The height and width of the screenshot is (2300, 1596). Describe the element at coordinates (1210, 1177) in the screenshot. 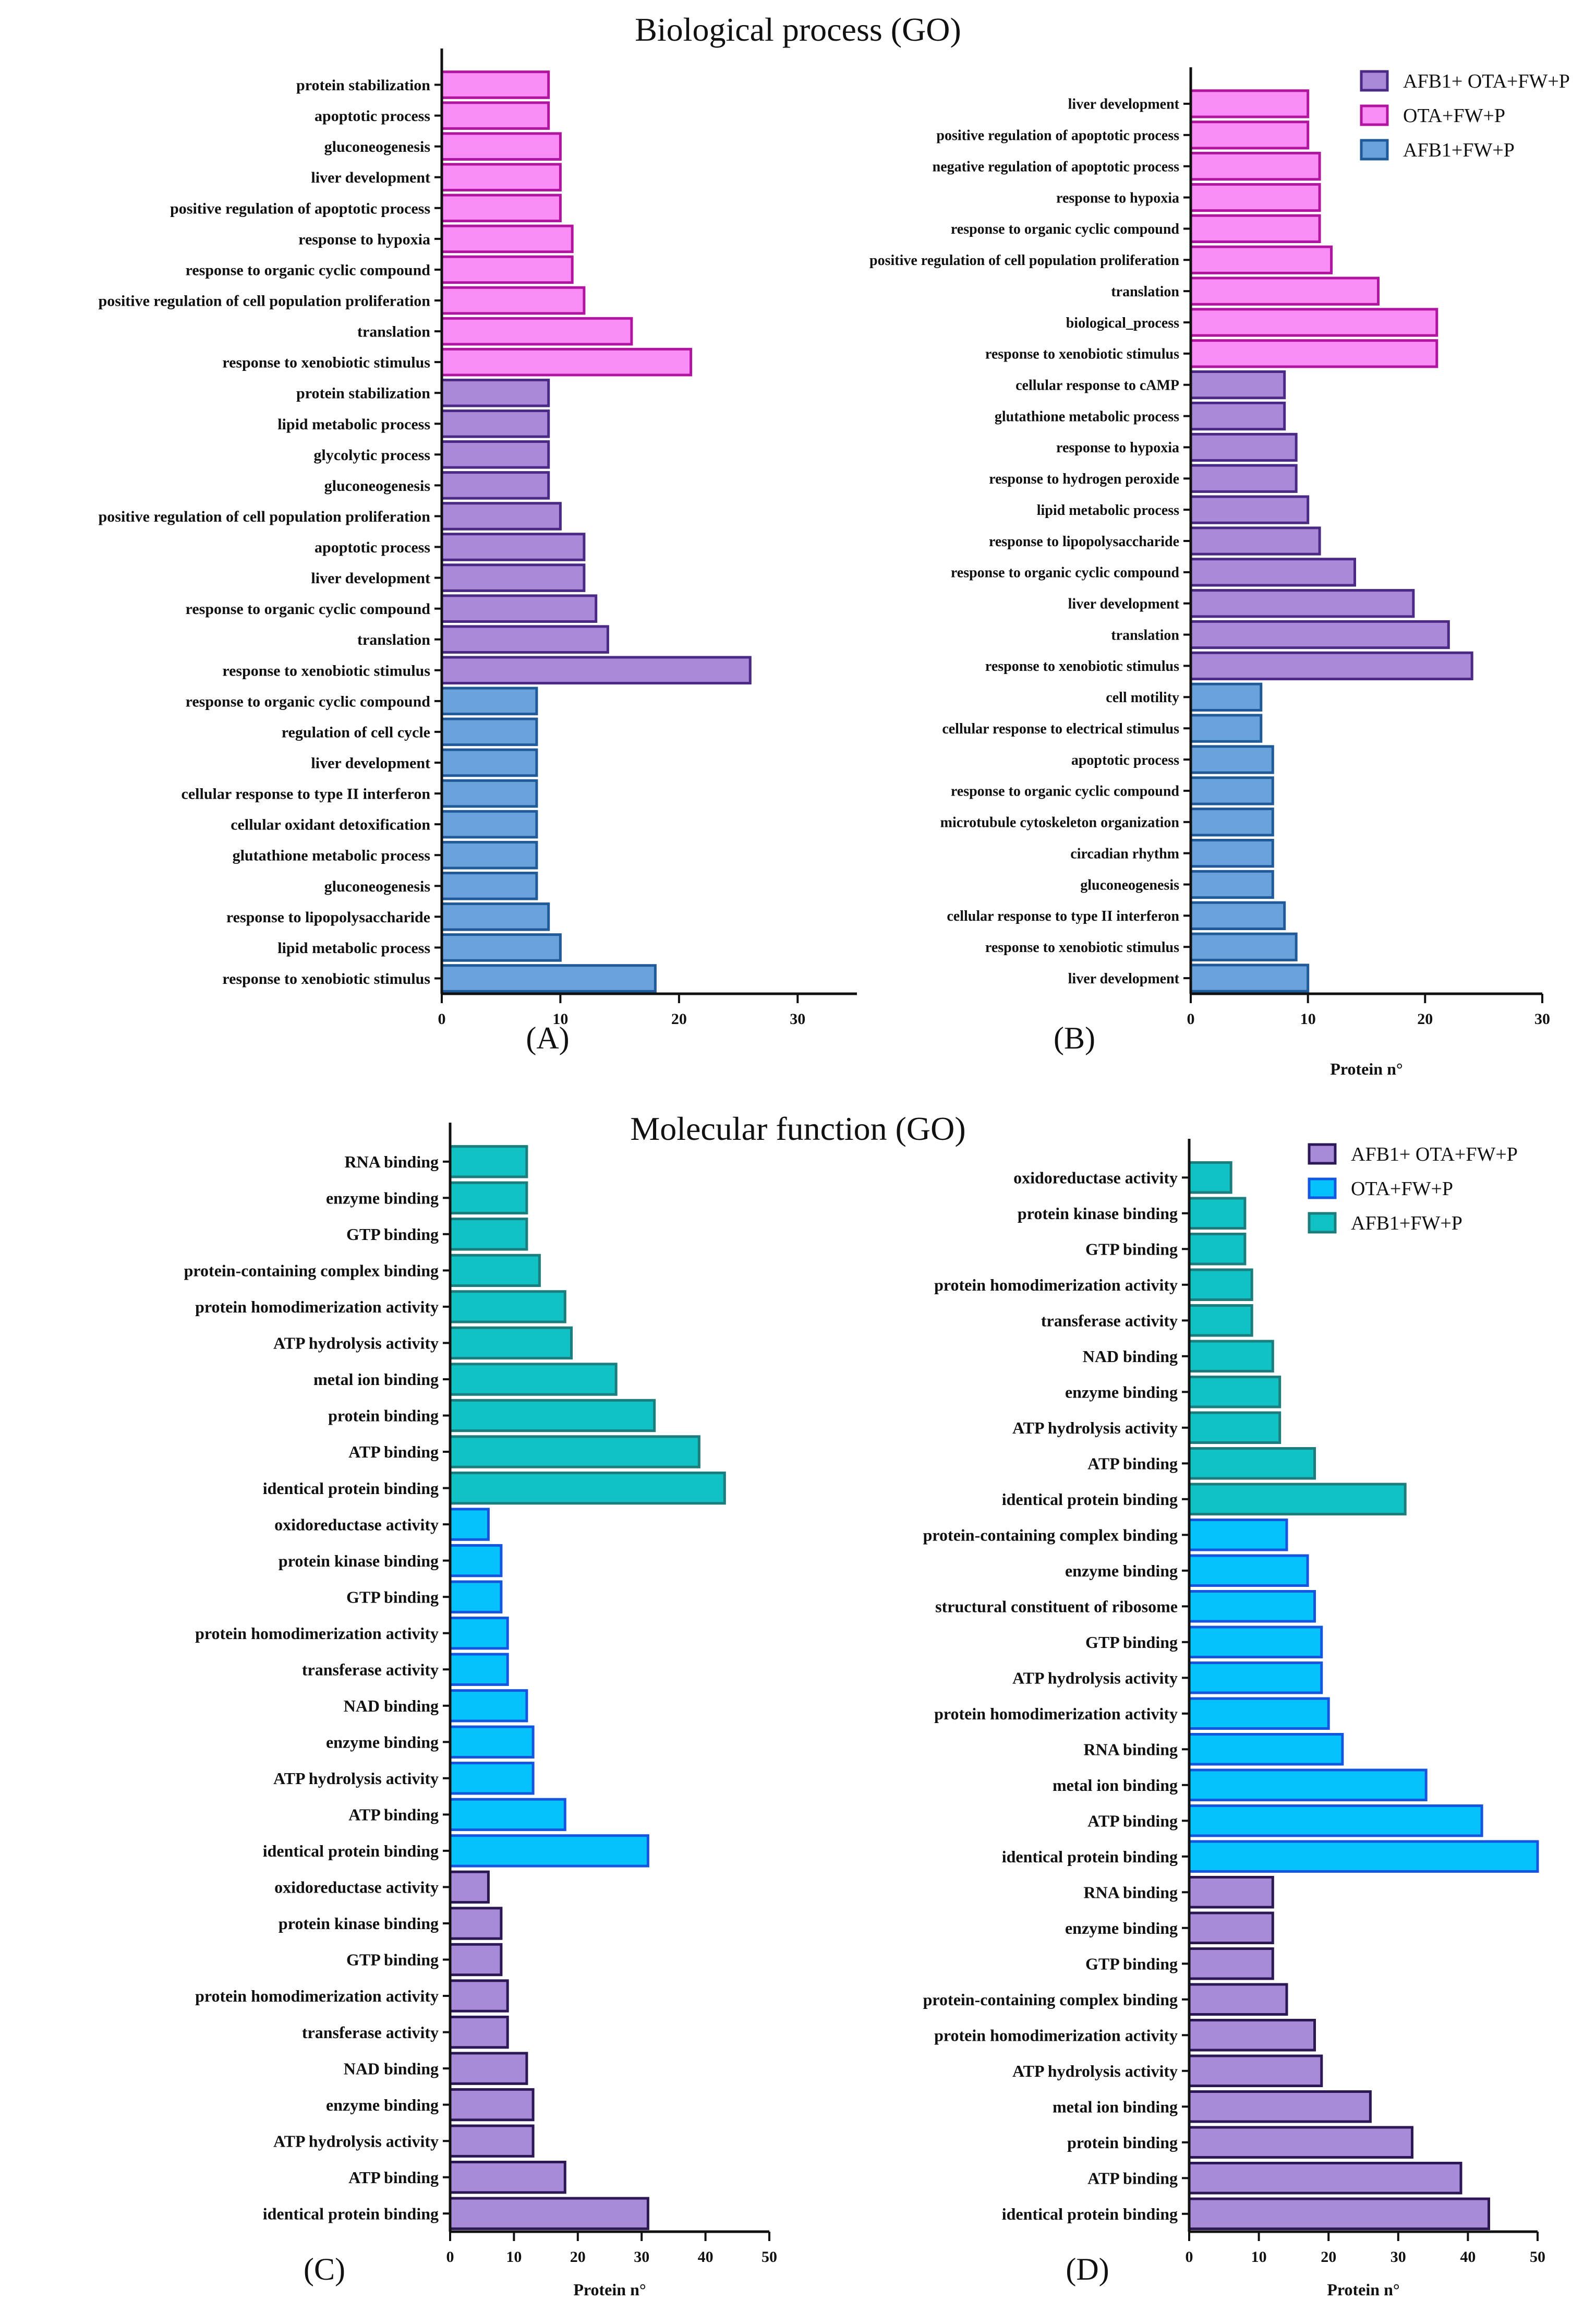

I see `chart-d-bar-oxidoreductase-activity` at that location.